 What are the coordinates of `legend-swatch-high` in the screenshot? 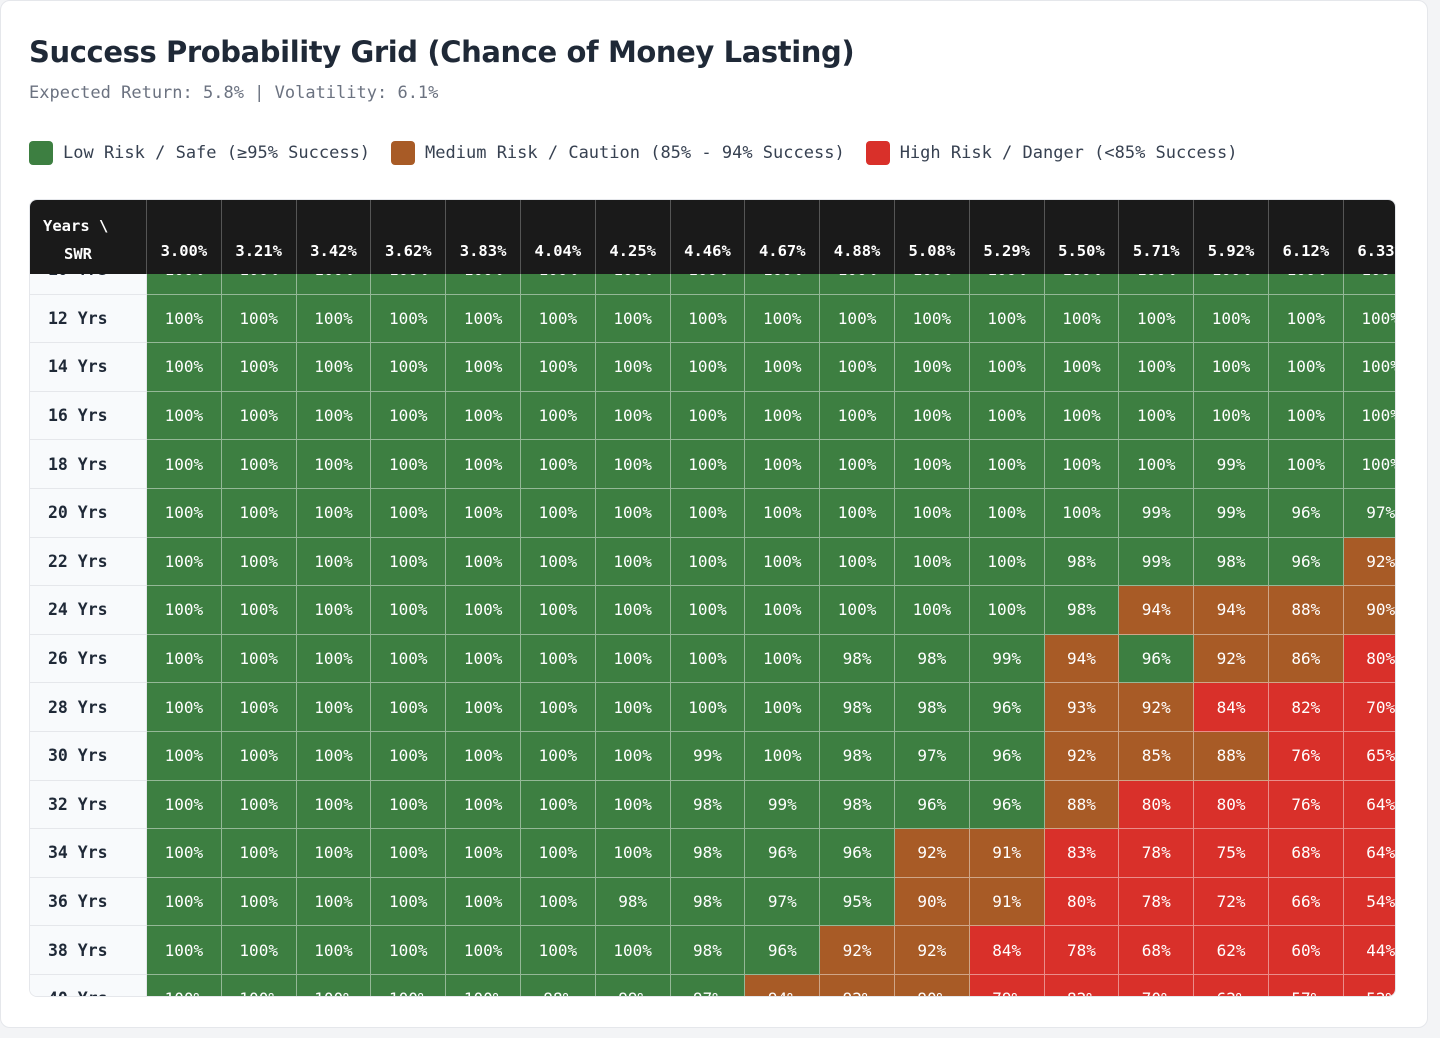 It's located at (877, 153).